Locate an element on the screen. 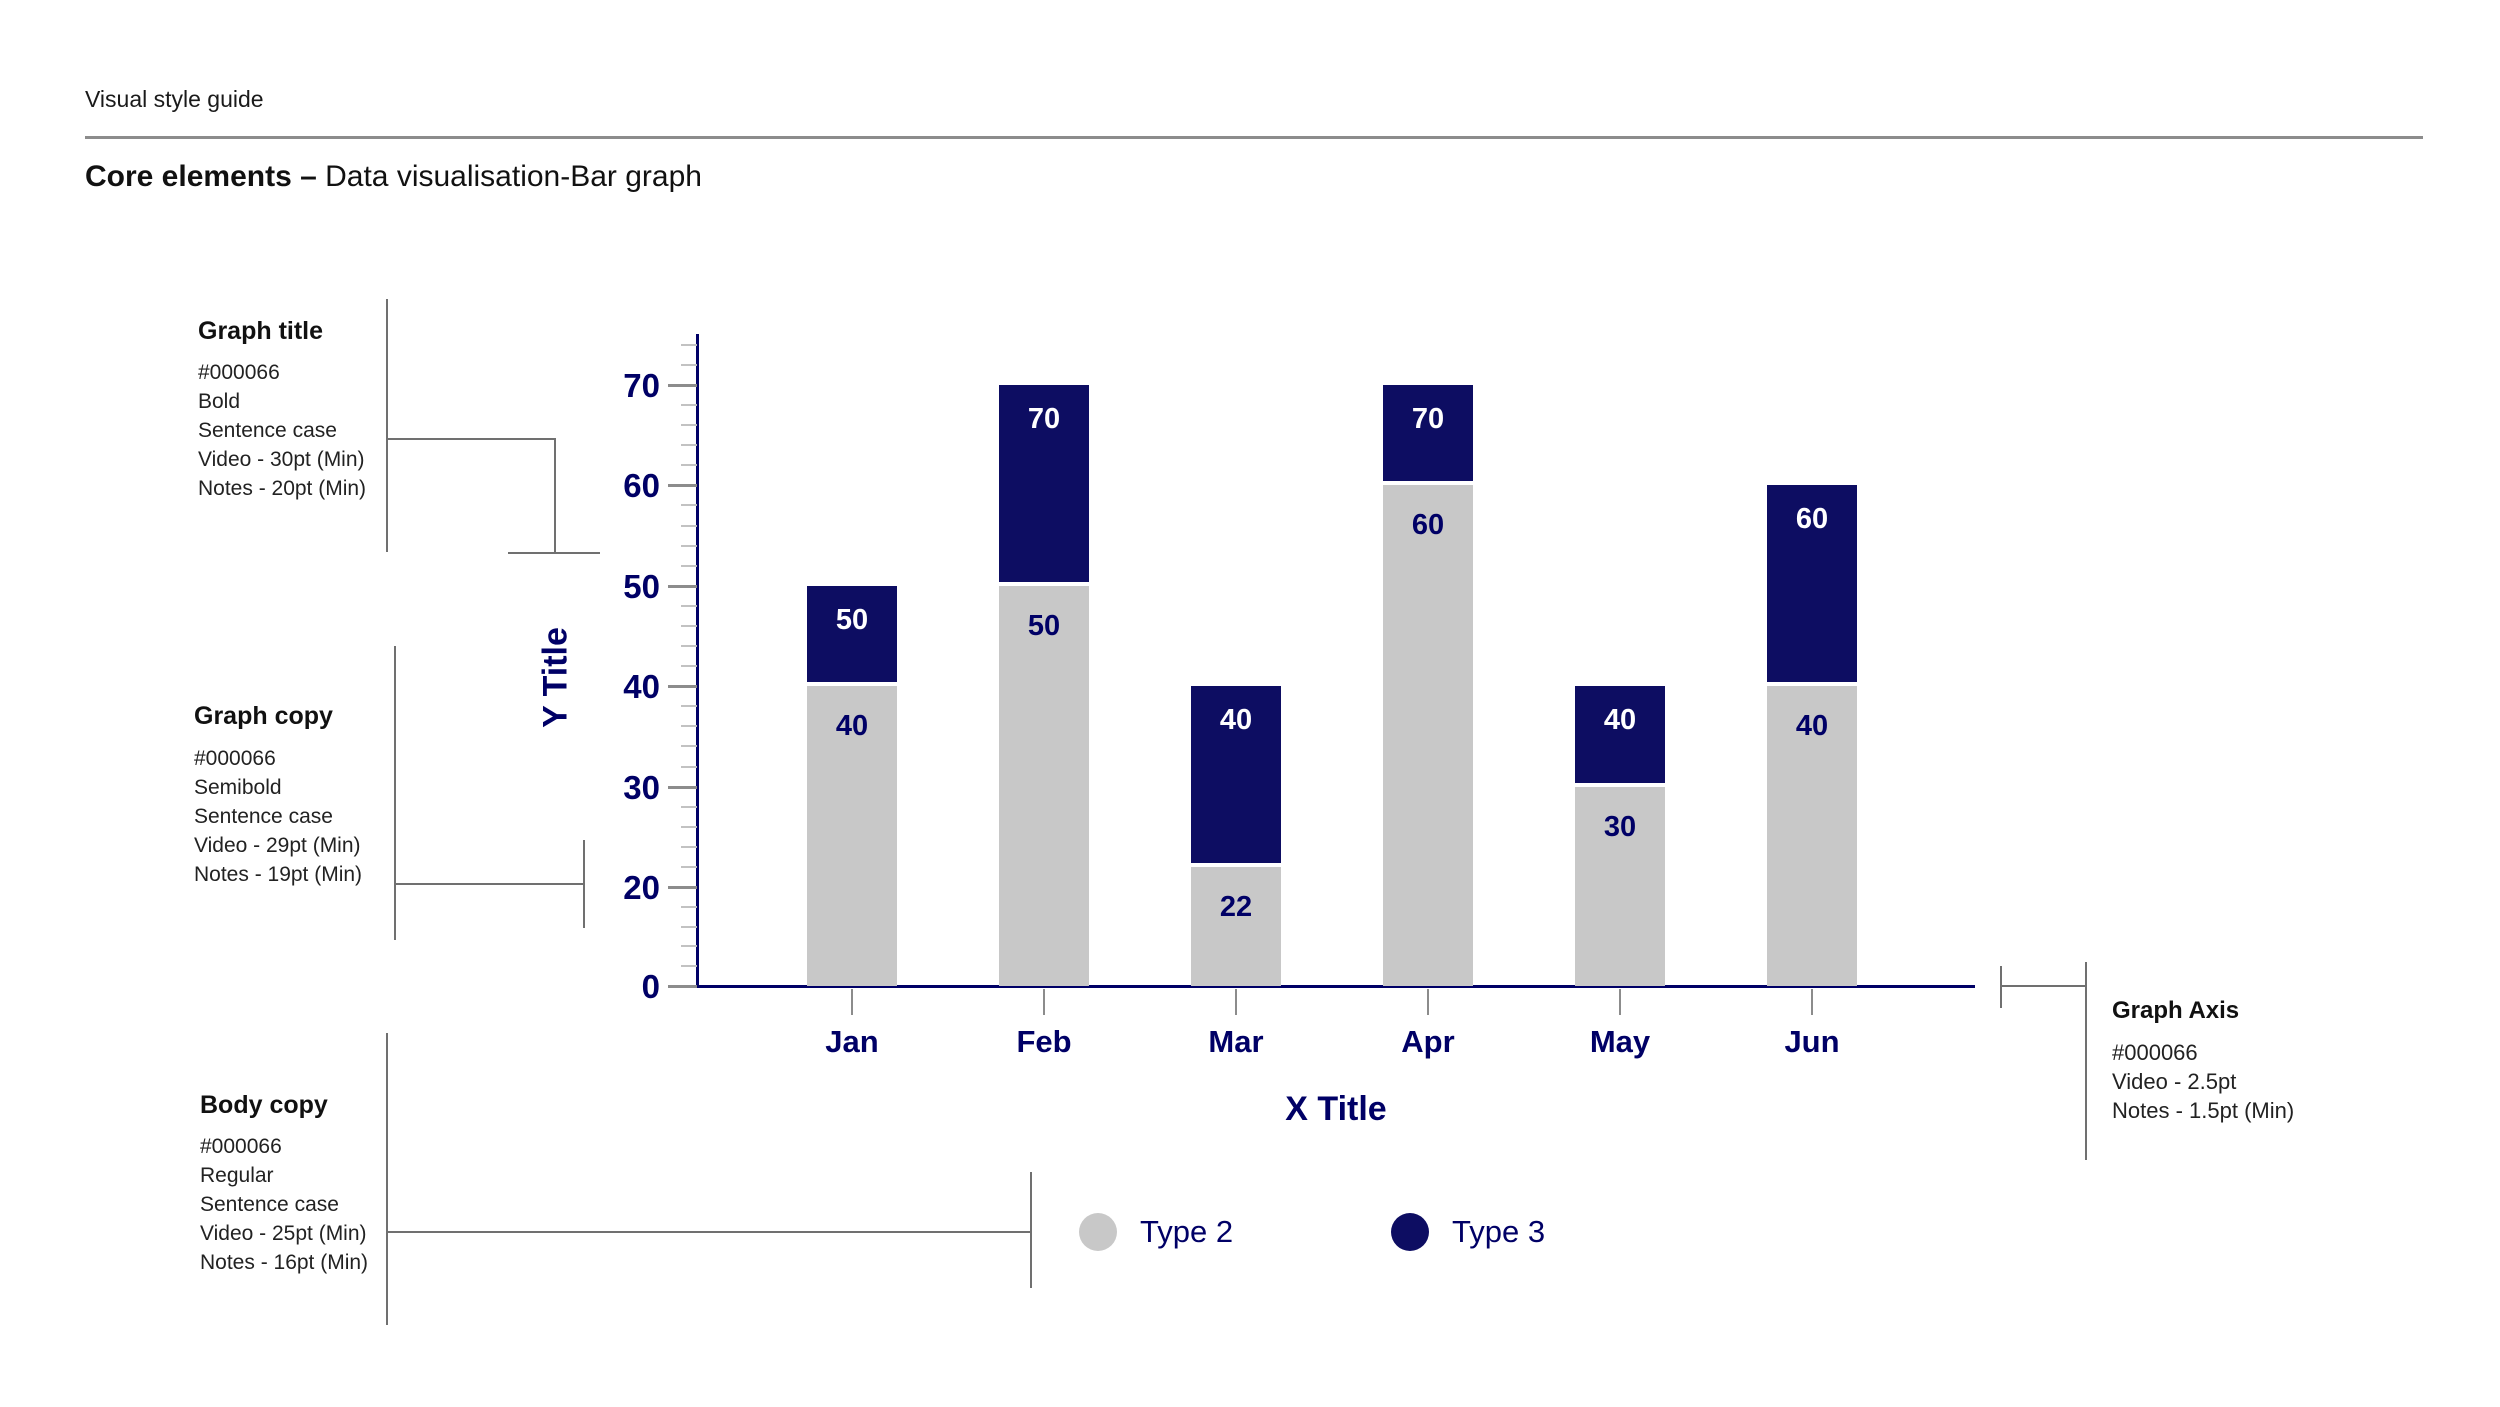 Image resolution: width=2500 pixels, height=1407 pixels. page-title-bold: Core elements – is located at coordinates (201, 176).